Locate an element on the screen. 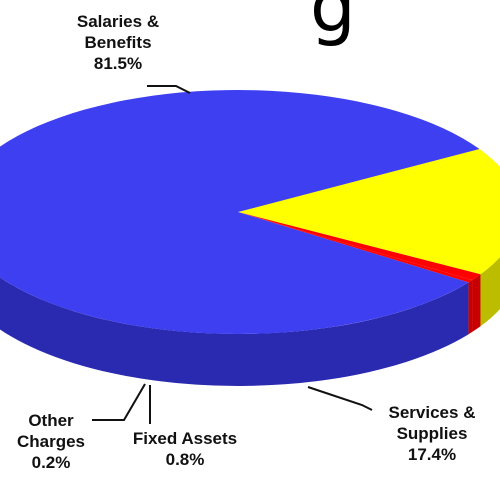 The image size is (500, 481). label-fixed-assets-value: 0.8% is located at coordinates (185, 459).